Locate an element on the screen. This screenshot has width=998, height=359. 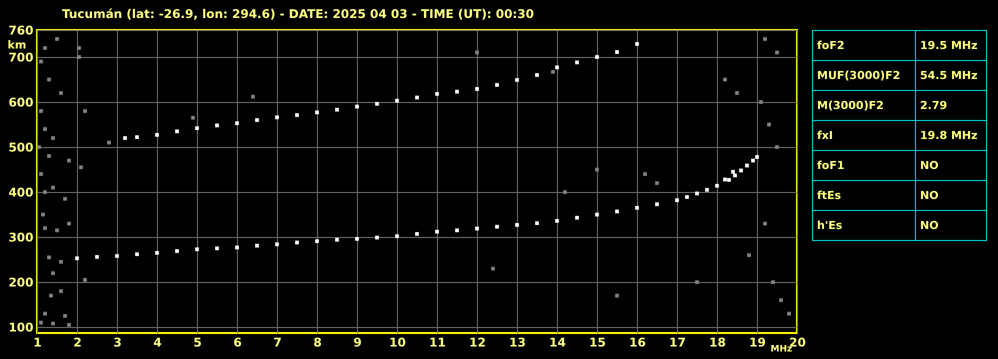
x-tick-label: 10 is located at coordinates (397, 343).